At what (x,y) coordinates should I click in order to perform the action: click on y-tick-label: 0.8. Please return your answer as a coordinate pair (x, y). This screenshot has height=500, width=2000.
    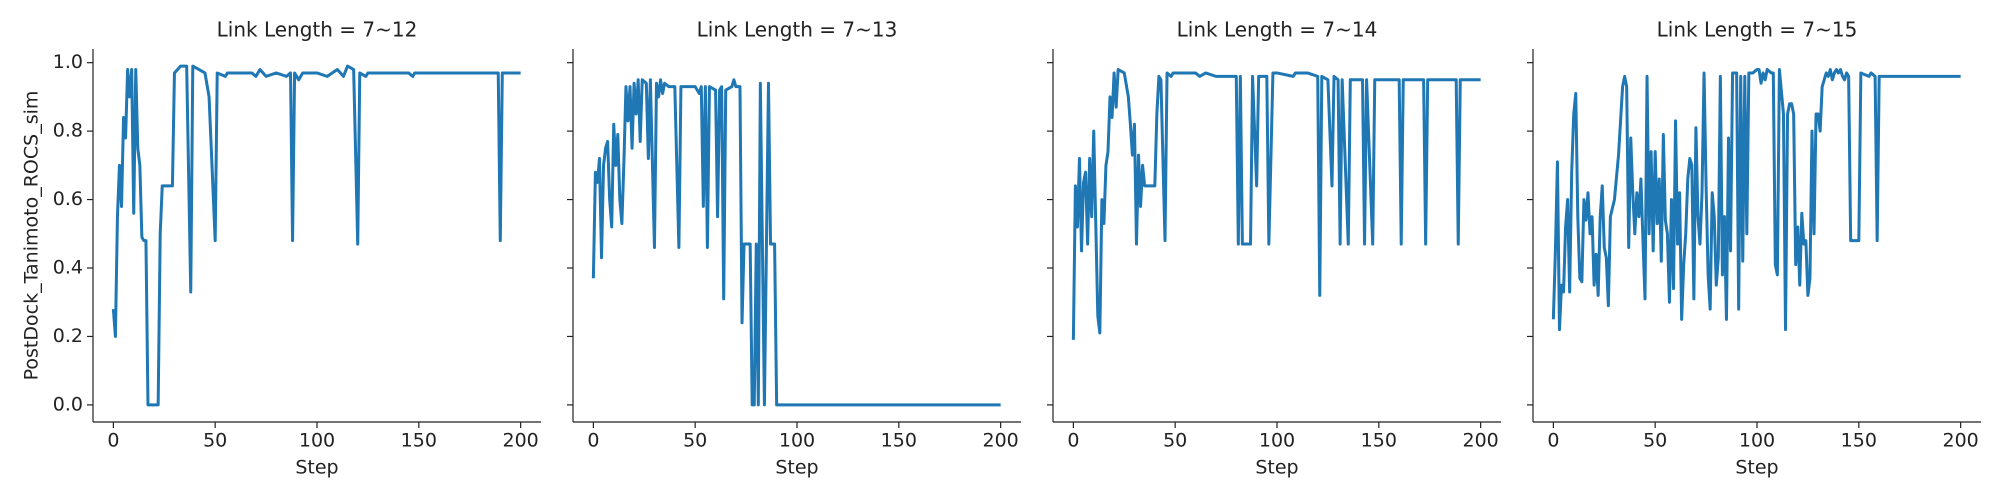
    Looking at the image, I should click on (68, 131).